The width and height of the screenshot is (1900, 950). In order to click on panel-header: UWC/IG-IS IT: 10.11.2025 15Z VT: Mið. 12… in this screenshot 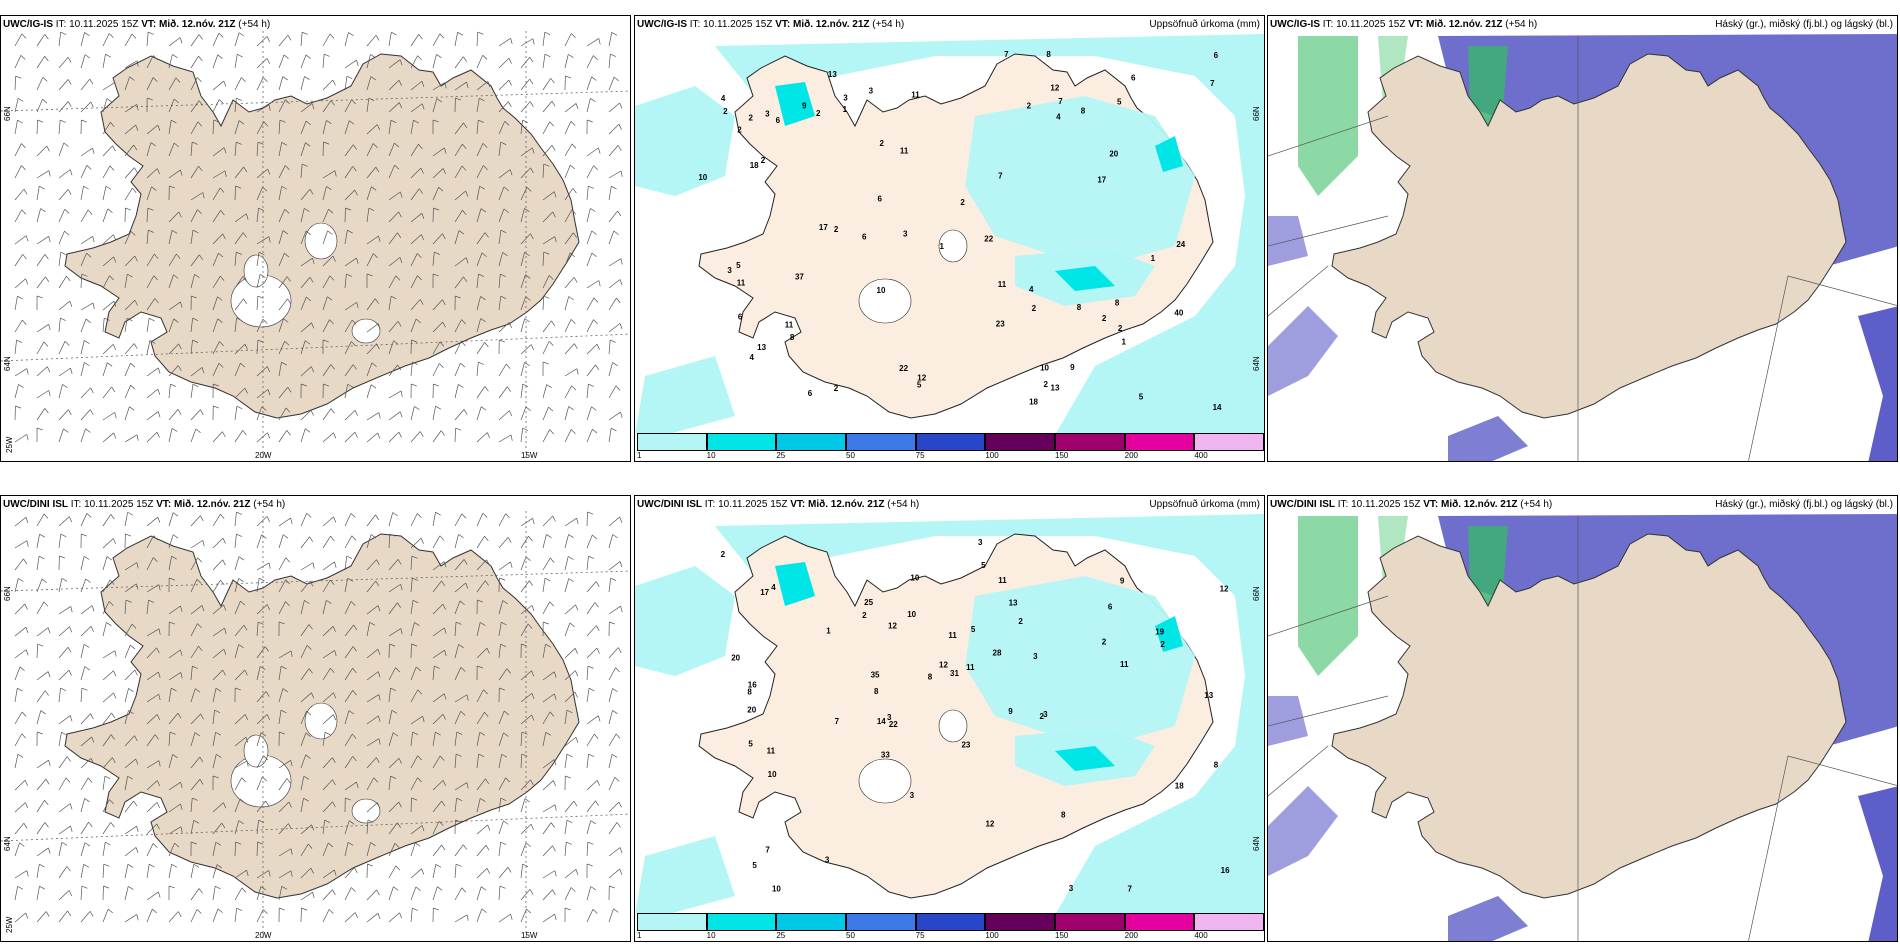, I will do `click(315, 26)`.